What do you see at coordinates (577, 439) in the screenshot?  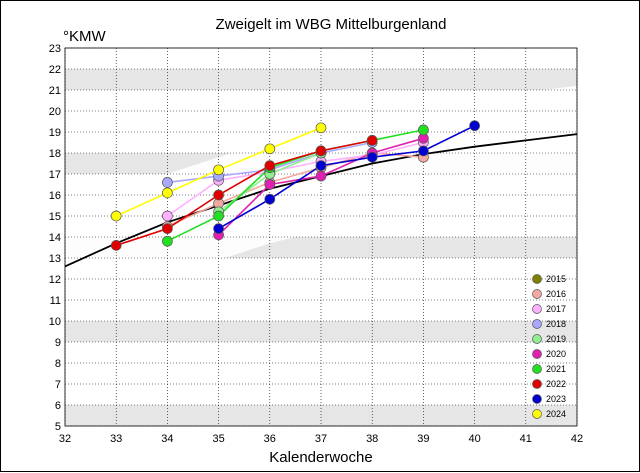 I see `x-tick-label: 42` at bounding box center [577, 439].